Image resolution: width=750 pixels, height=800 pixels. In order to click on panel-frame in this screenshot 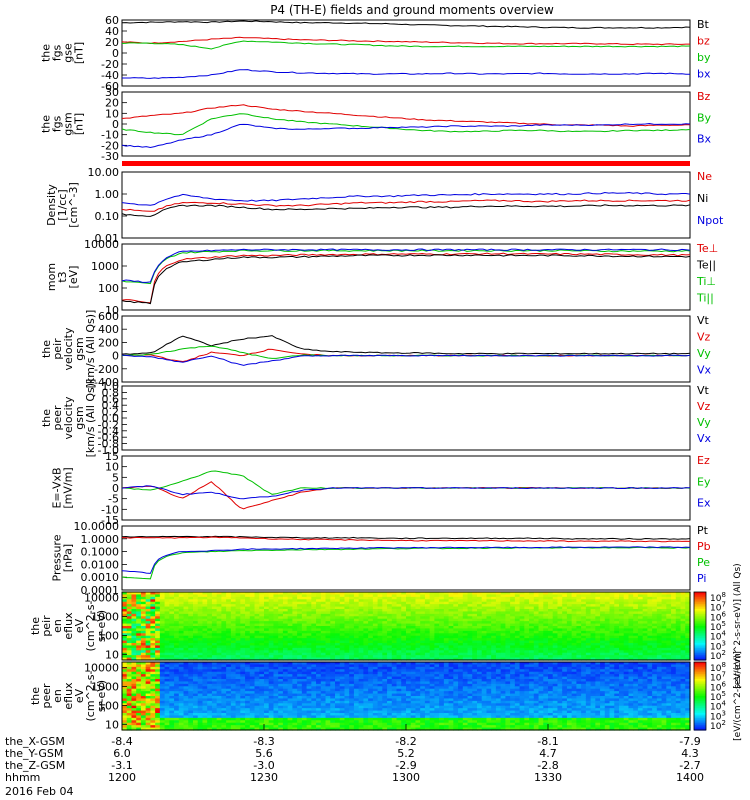, I will do `click(406, 626)`.